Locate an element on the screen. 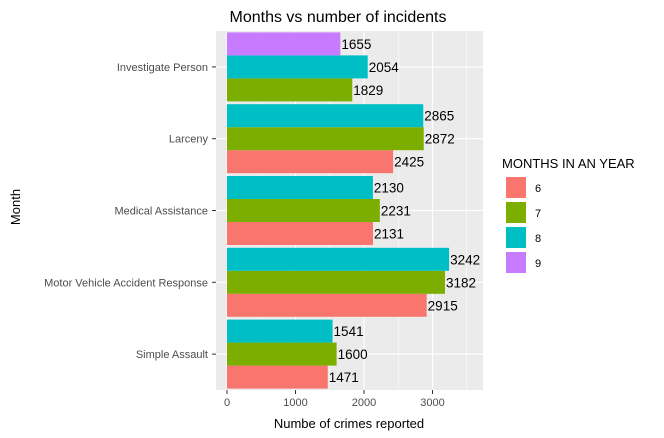  y-axis-title: Month is located at coordinates (15, 207).